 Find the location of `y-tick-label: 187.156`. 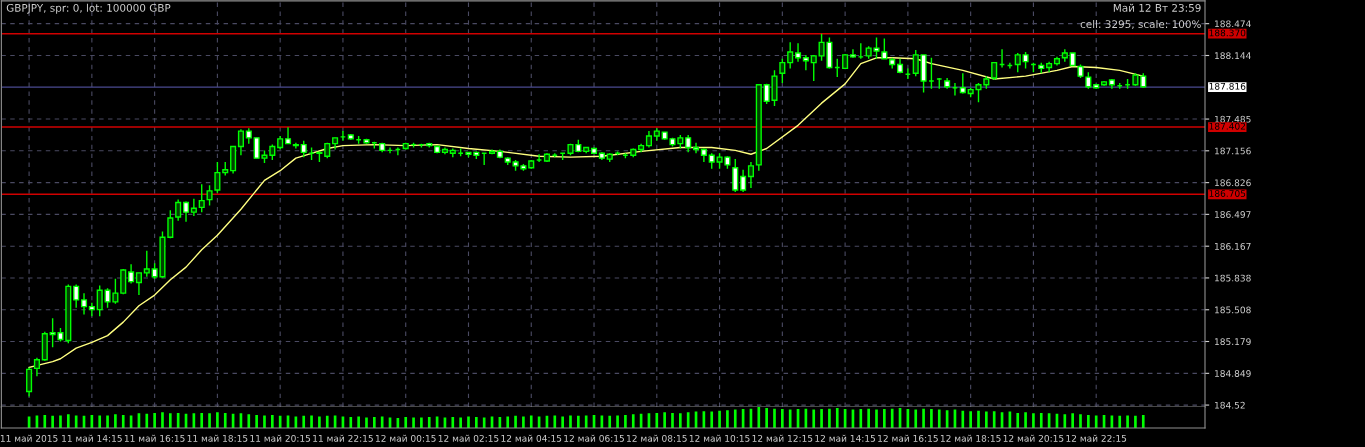

y-tick-label: 187.156 is located at coordinates (1233, 151).